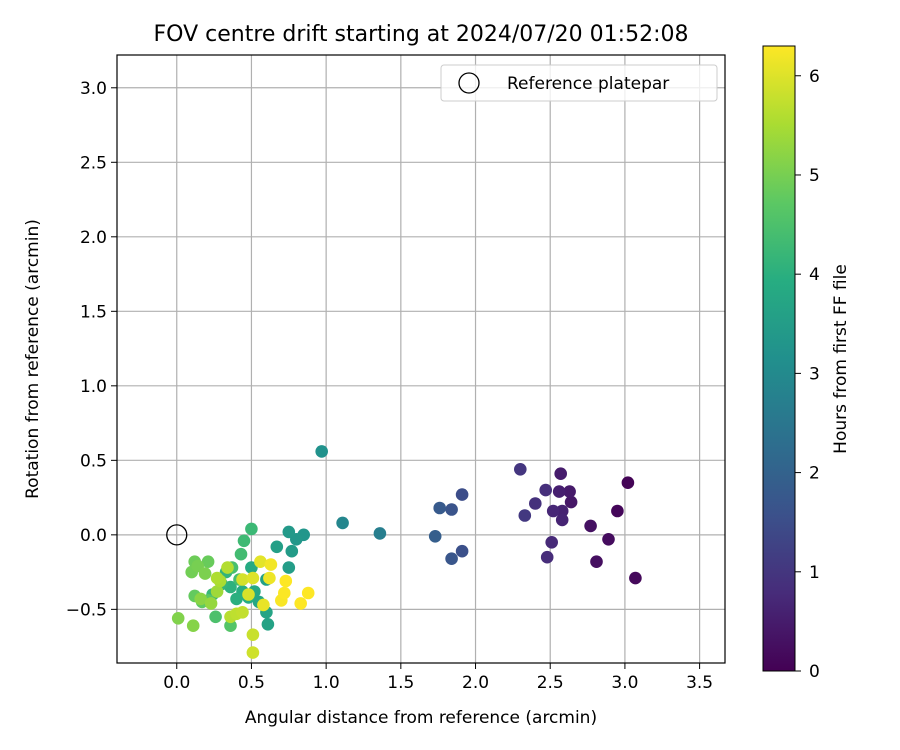  What do you see at coordinates (807, 374) in the screenshot?
I see `colorbar-ticks: 0 1 2 3 4 5 6` at bounding box center [807, 374].